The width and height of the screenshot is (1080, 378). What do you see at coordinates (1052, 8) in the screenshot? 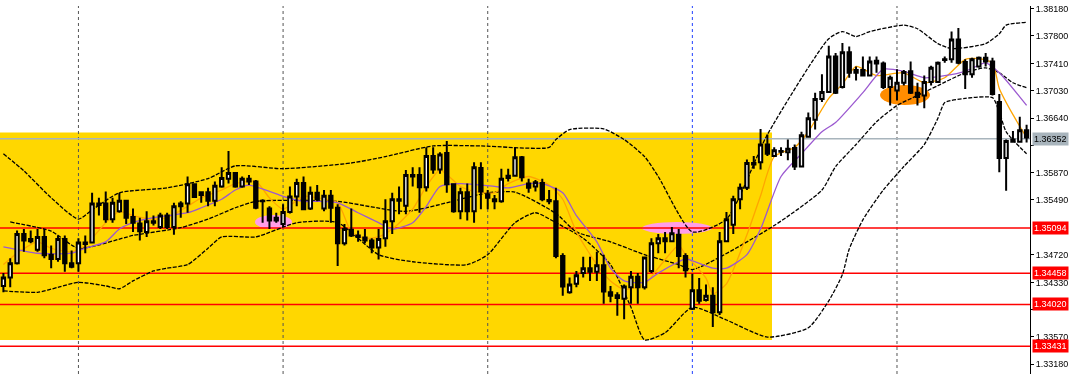
I see `y-tick-label: 1.38180` at bounding box center [1052, 8].